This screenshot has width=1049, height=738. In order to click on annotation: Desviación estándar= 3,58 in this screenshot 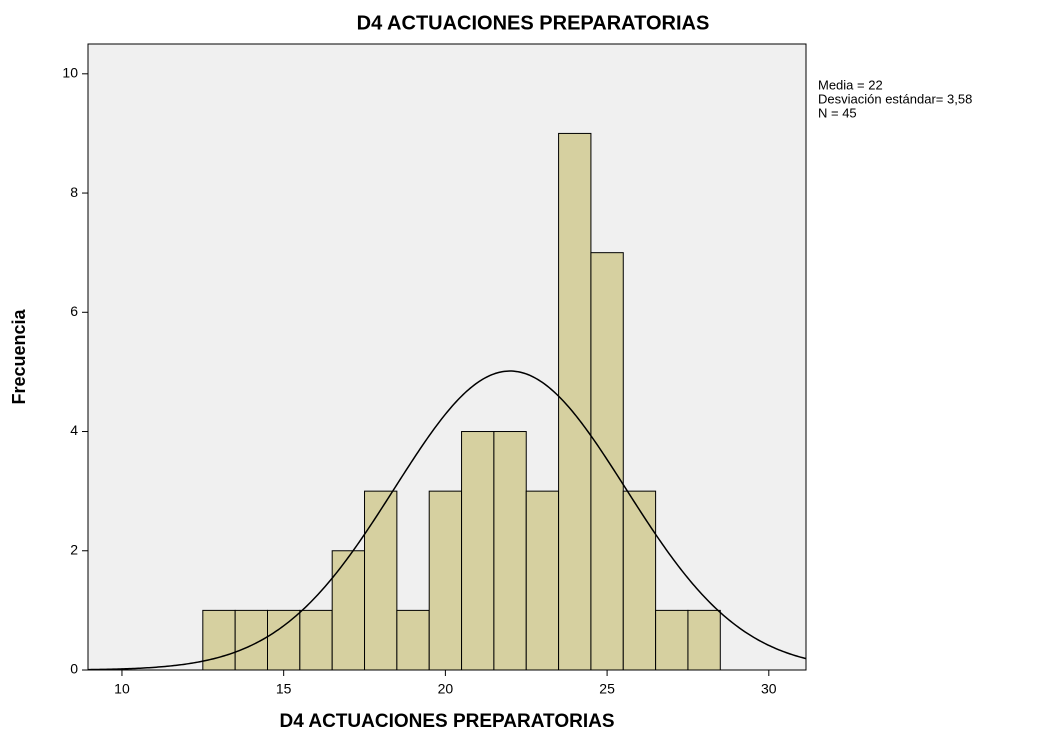, I will do `click(895, 98)`.